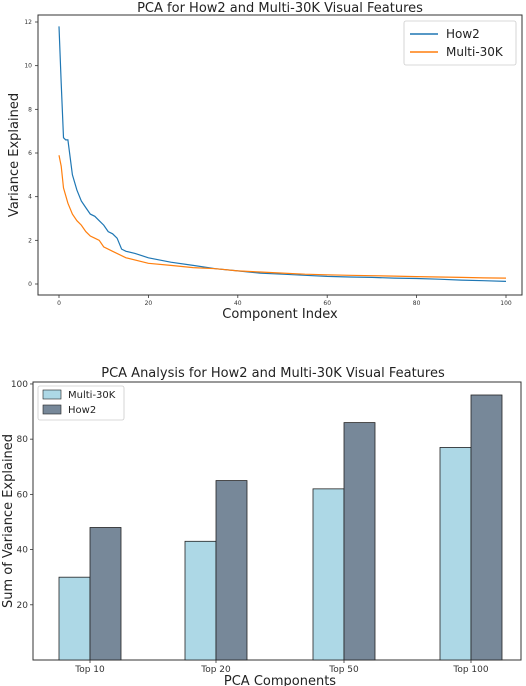 This screenshot has width=526, height=686. What do you see at coordinates (28, 66) in the screenshot?
I see `line-chart-y-tick-label: 10` at bounding box center [28, 66].